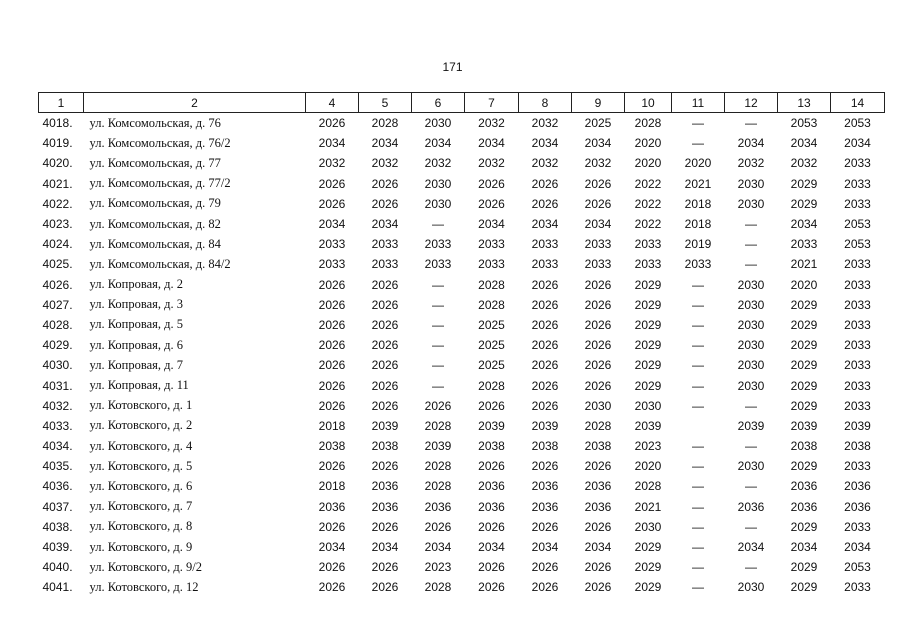  I want to click on row-number: 4022., so click(57, 203).